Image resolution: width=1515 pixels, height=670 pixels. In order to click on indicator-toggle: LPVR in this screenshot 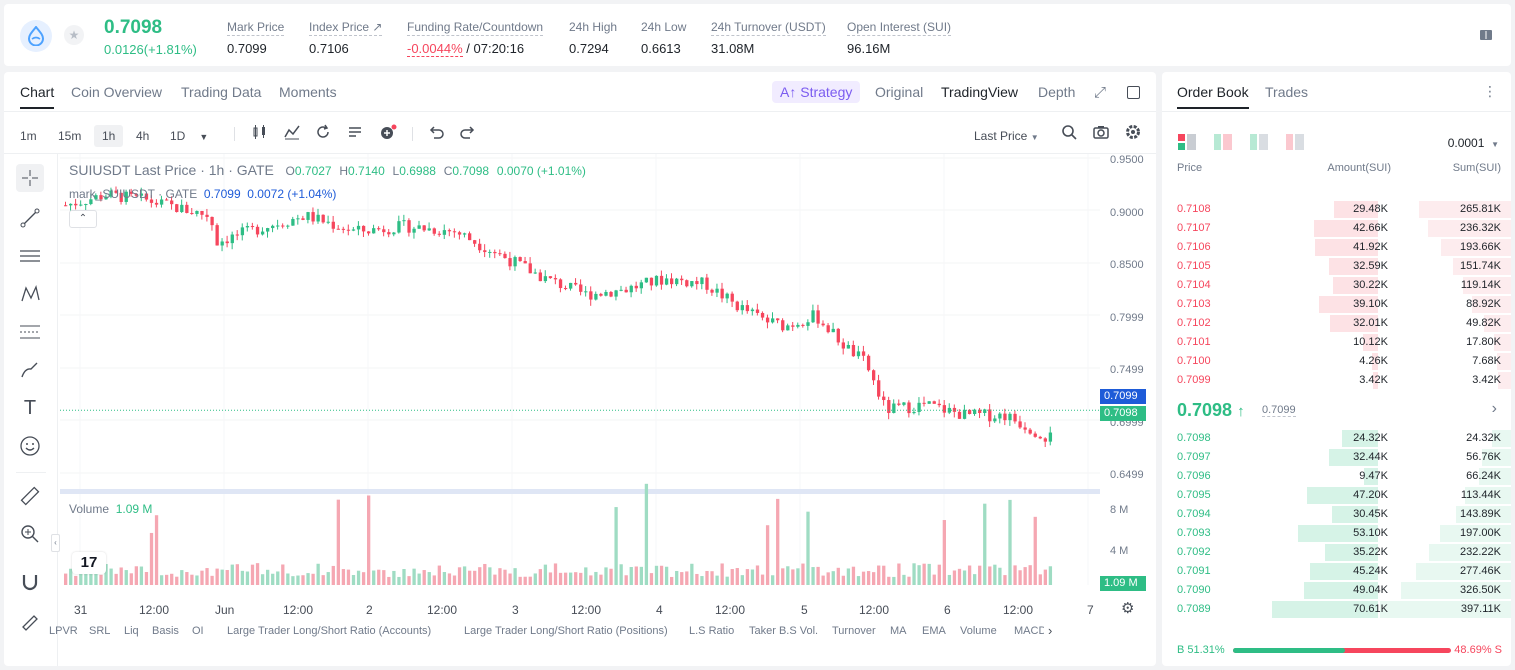, I will do `click(63, 631)`.